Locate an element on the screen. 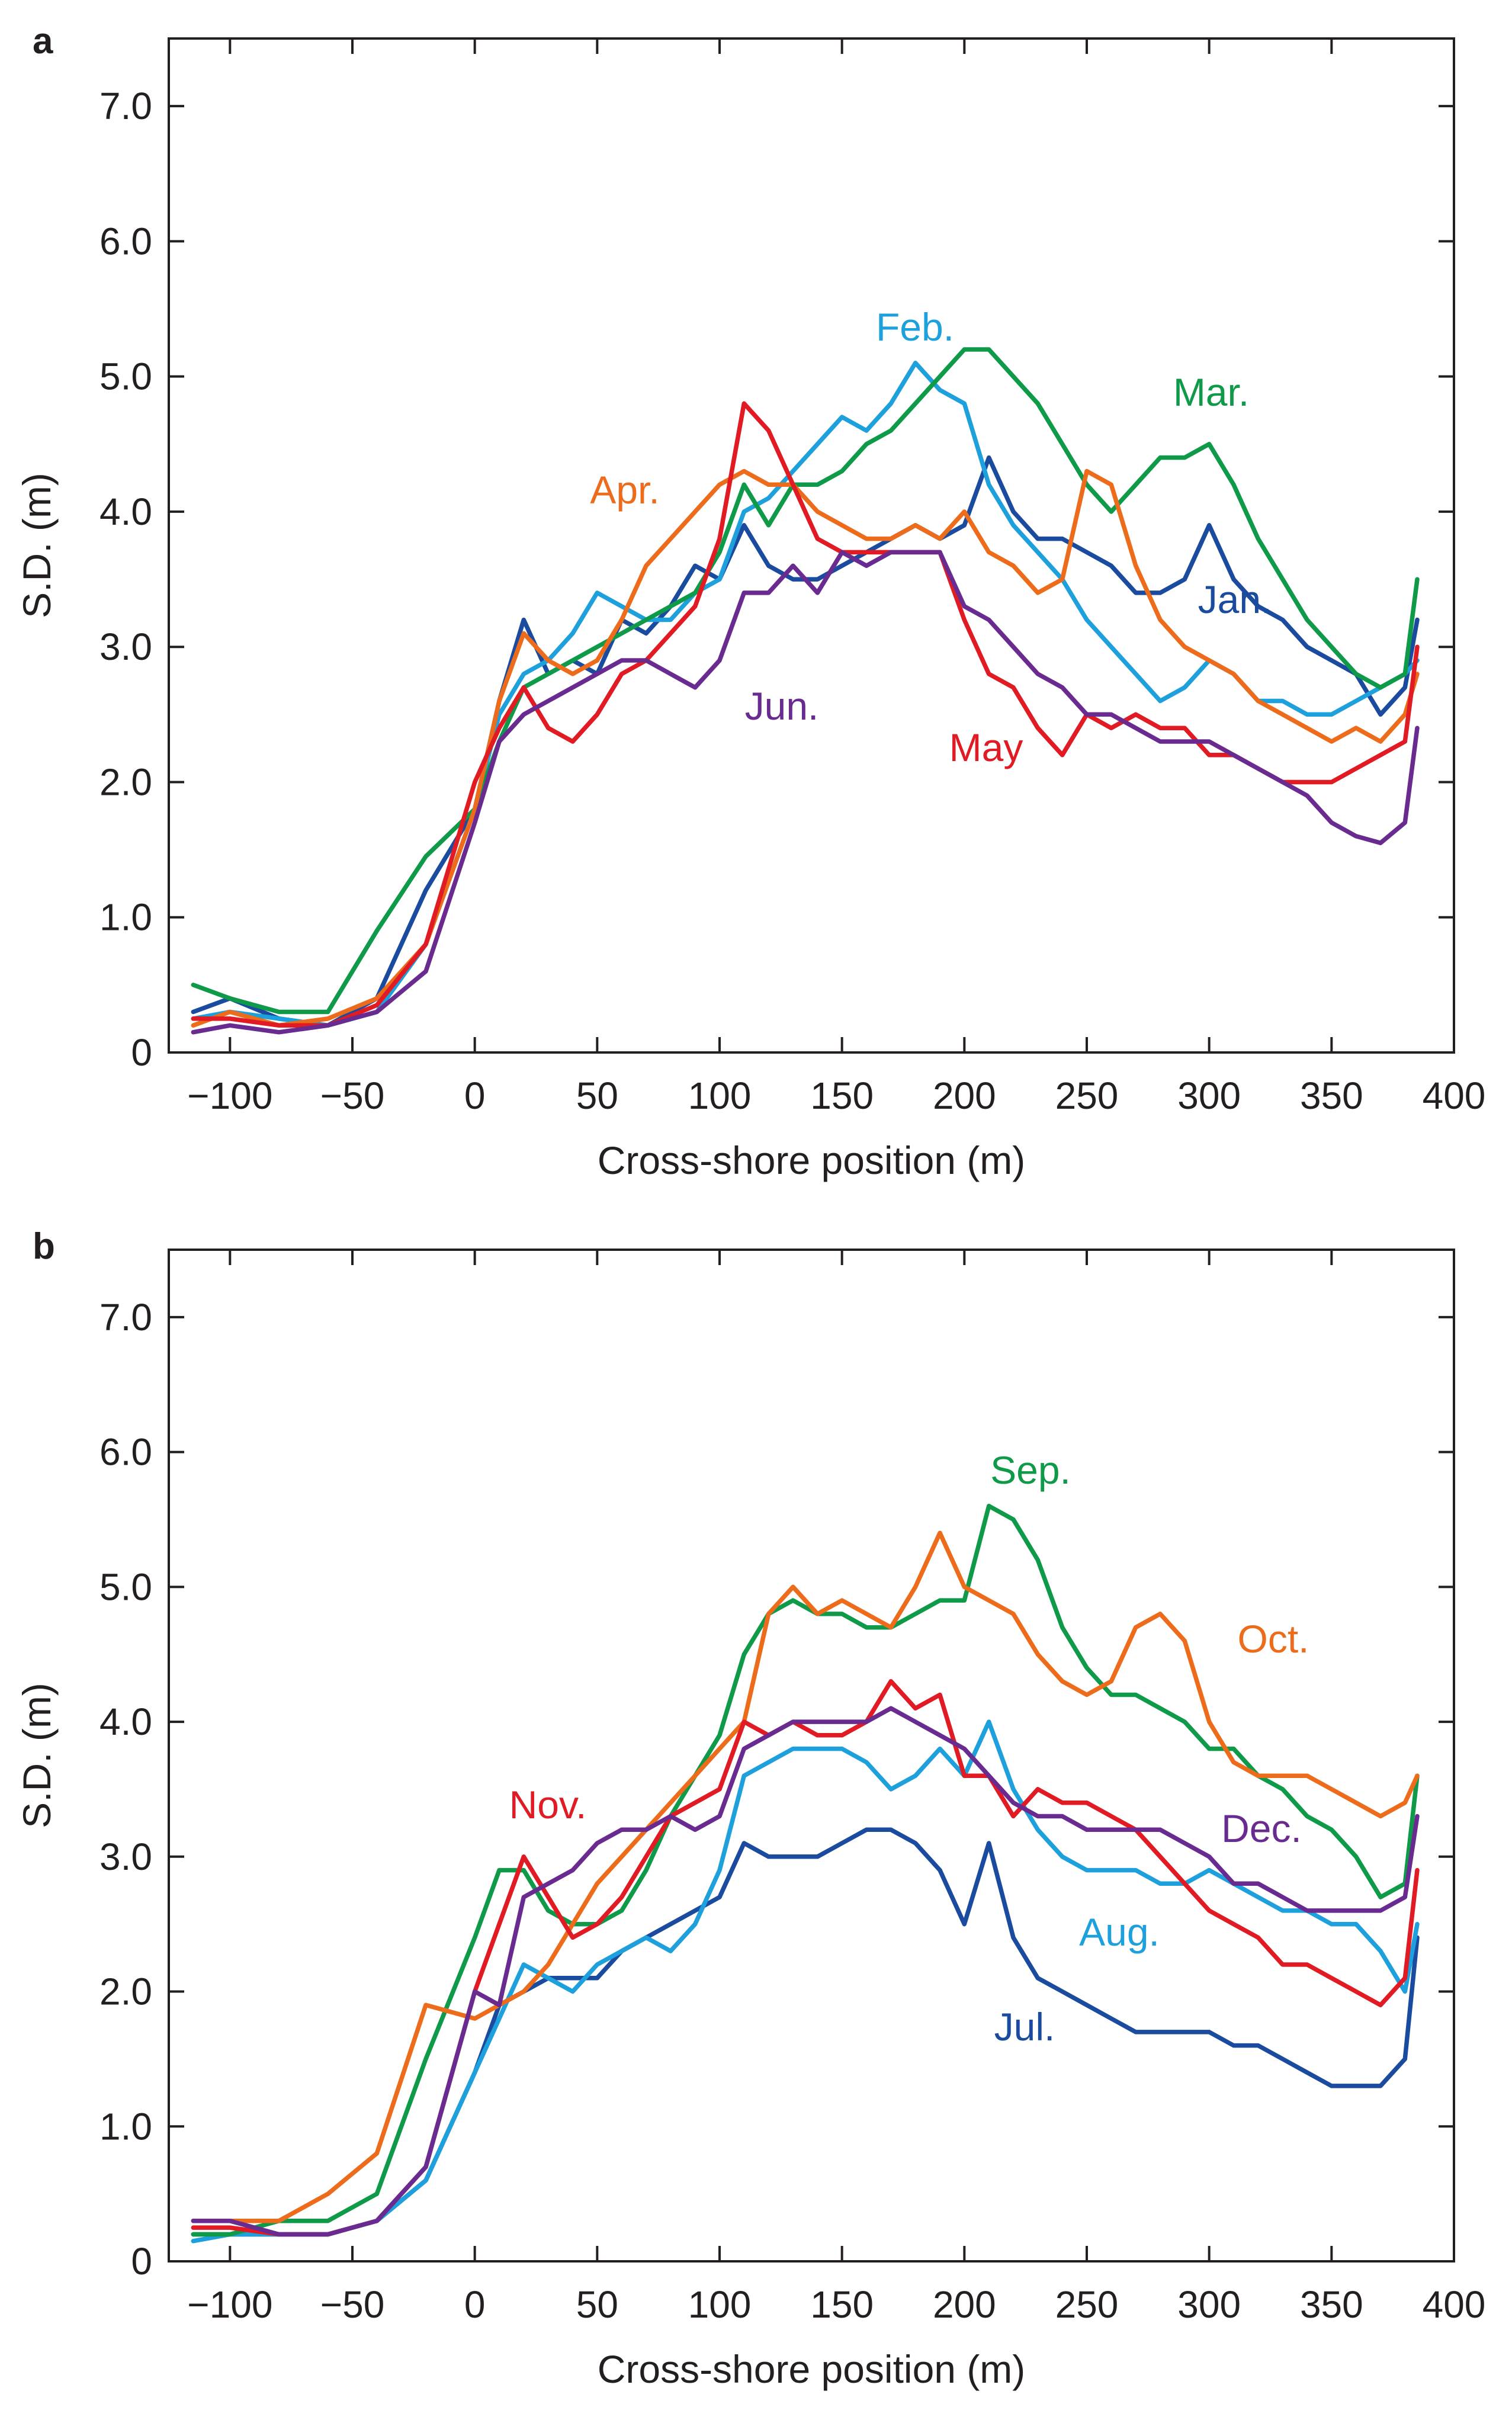 The image size is (1512, 2423). series-label-mar: Mar. is located at coordinates (1211, 392).